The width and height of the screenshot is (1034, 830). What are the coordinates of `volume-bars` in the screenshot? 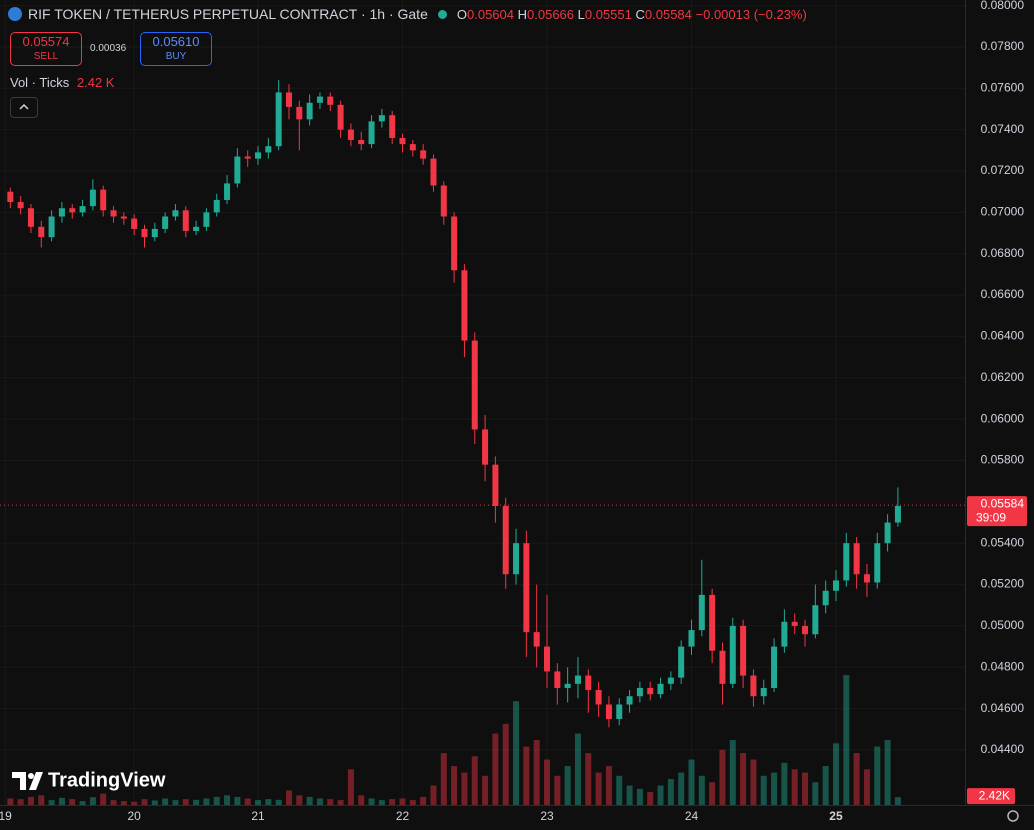 It's located at (454, 740).